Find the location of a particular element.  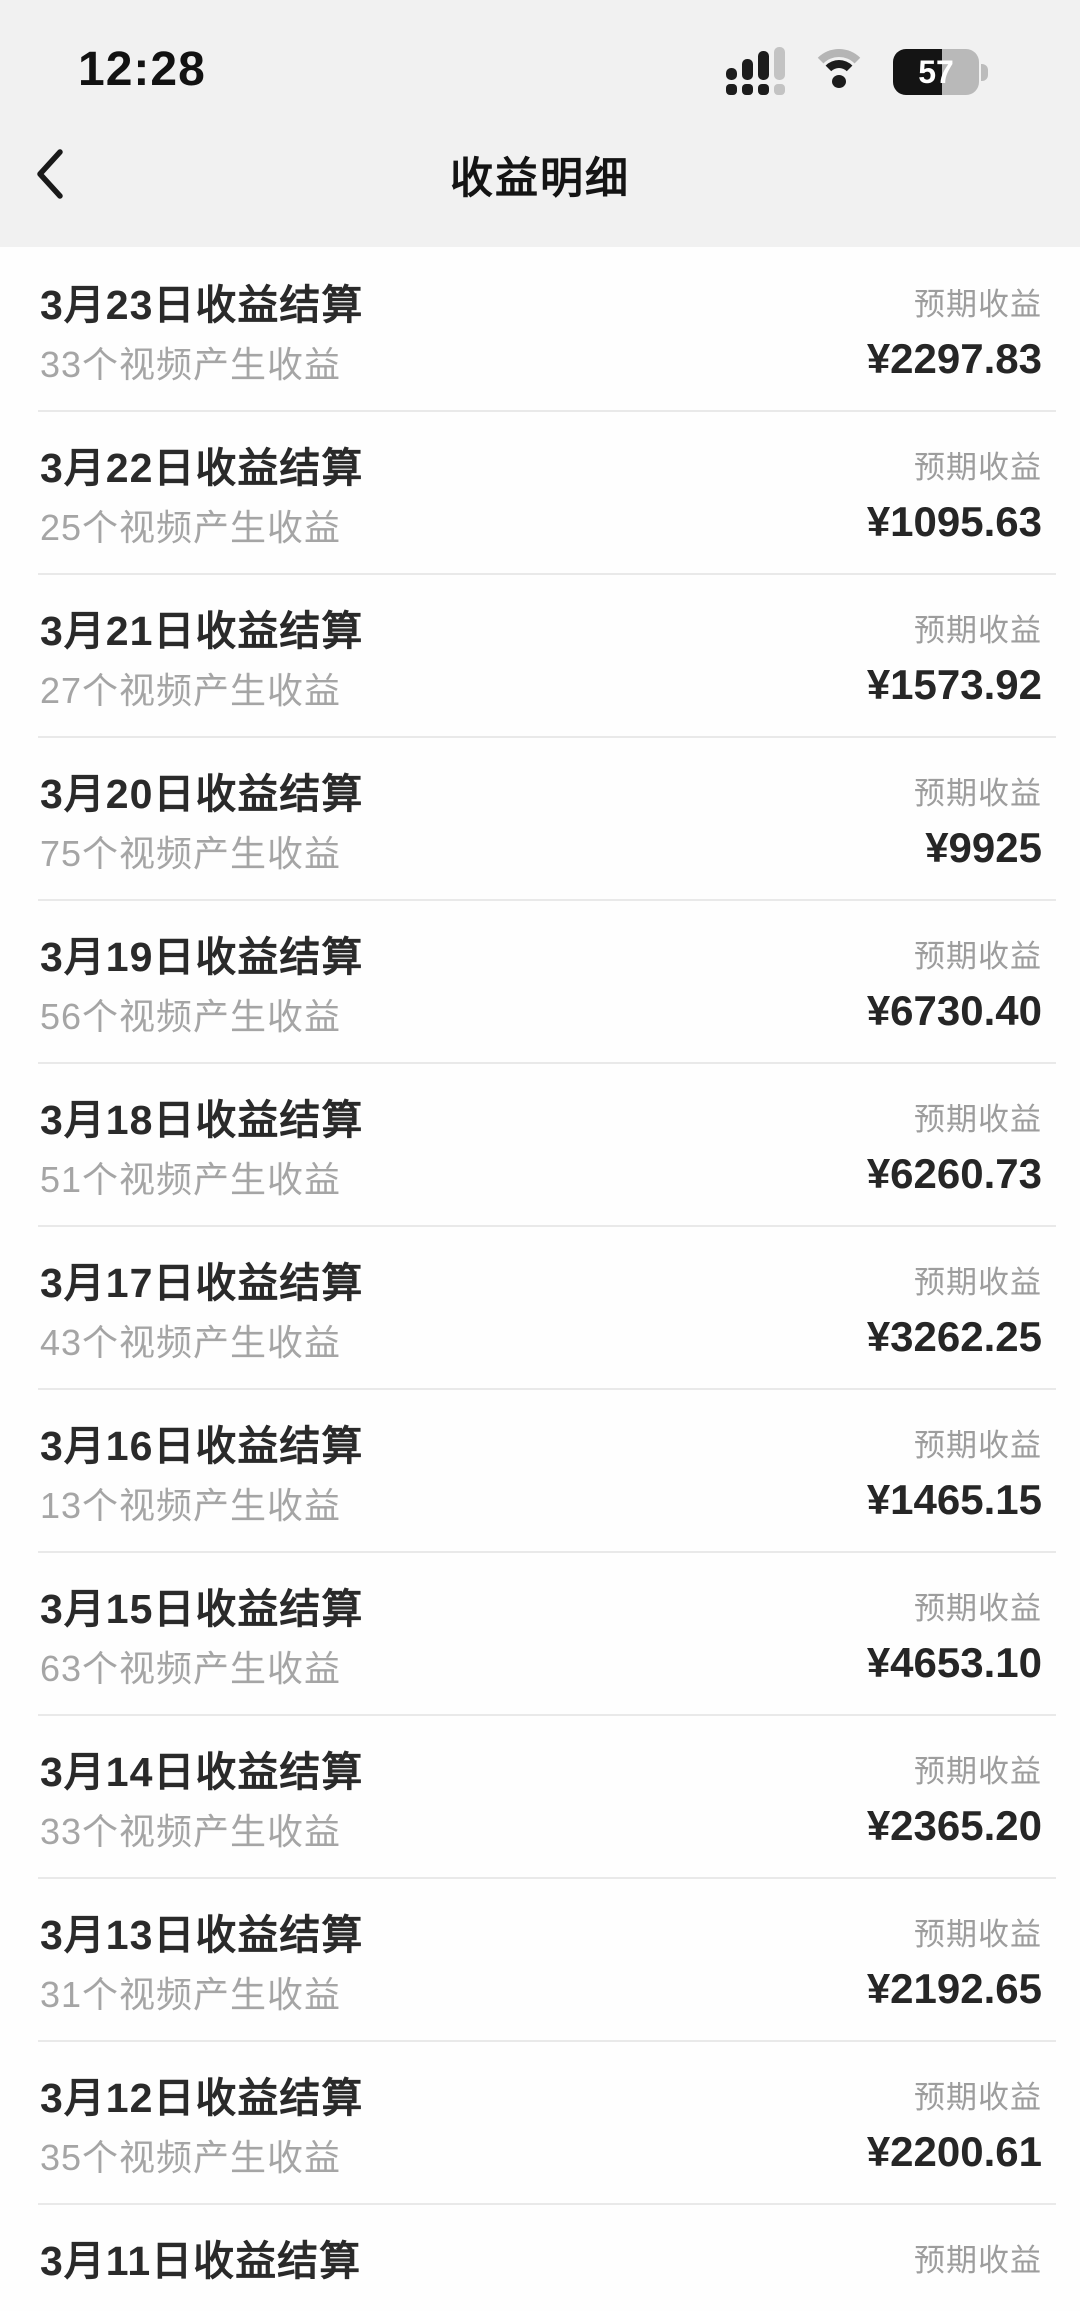

settlement-date-title: 3月18日收益结算 is located at coordinates (202, 1120).